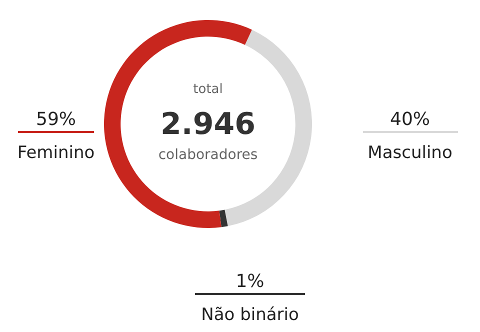 The height and width of the screenshot is (332, 480). What do you see at coordinates (410, 153) in the screenshot?
I see `slice-label: Masculino` at bounding box center [410, 153].